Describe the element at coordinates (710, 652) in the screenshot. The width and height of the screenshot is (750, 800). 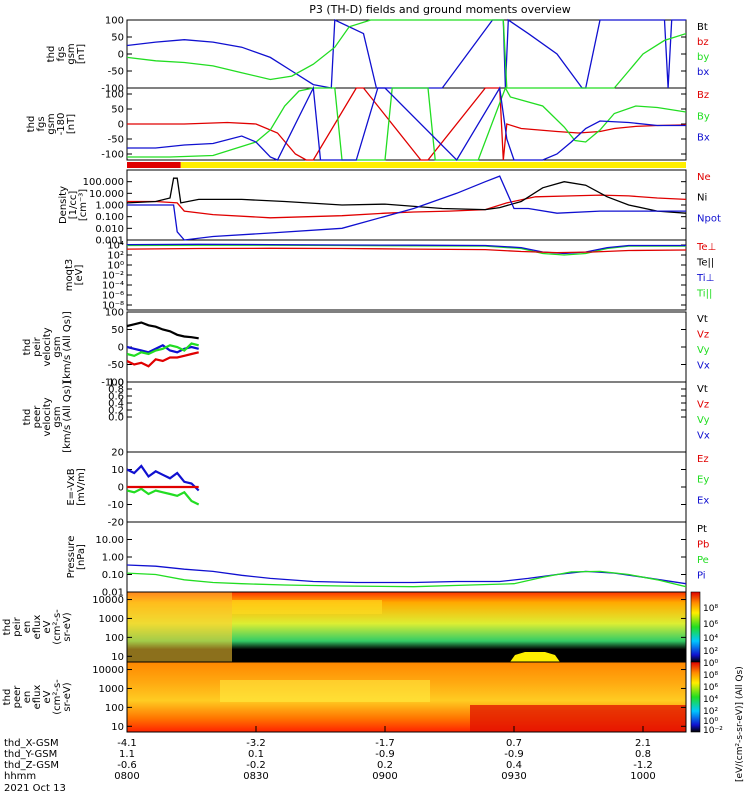
I see `colorbar-peir-tick-2: 10²` at that location.